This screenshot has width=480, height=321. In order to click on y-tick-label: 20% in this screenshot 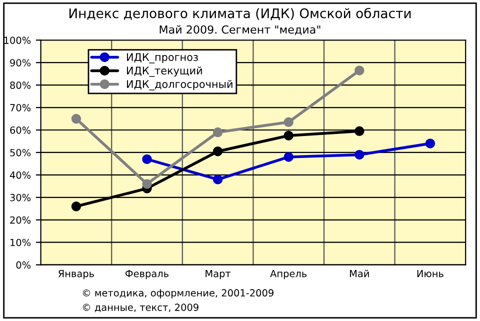, I will do `click(20, 220)`.